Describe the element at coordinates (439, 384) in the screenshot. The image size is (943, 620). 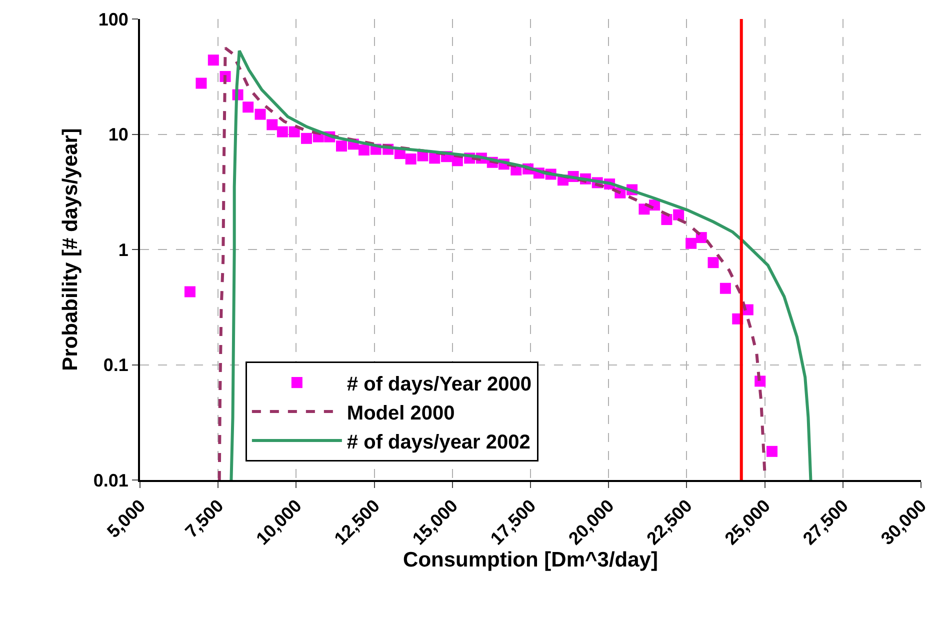
I see `legend-label: # of days/Year 2000` at that location.